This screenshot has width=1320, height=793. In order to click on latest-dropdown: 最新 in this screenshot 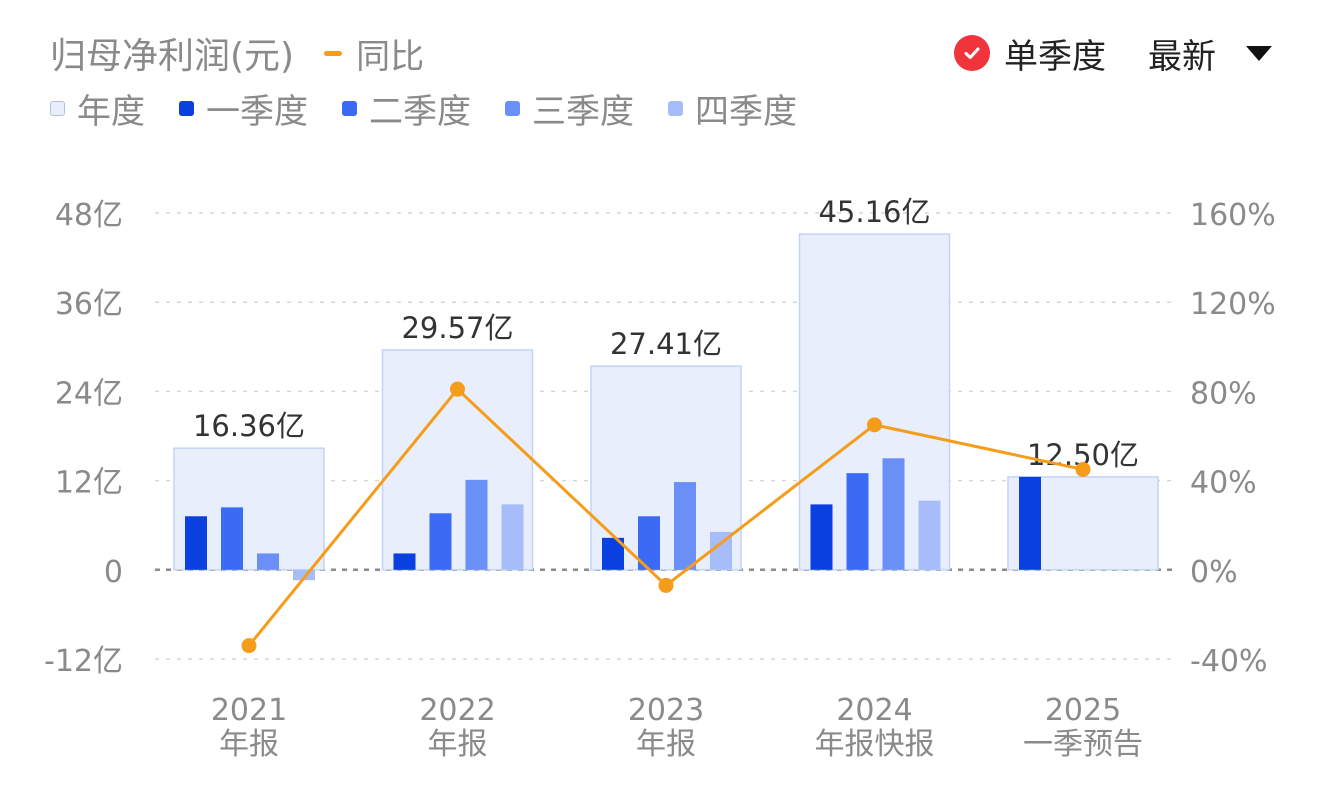, I will do `click(1210, 53)`.